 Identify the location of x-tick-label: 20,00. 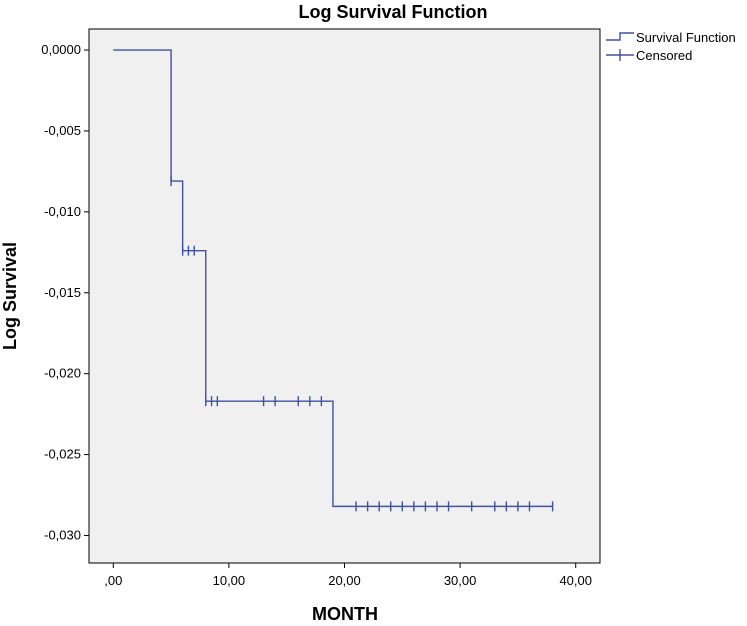
(344, 580).